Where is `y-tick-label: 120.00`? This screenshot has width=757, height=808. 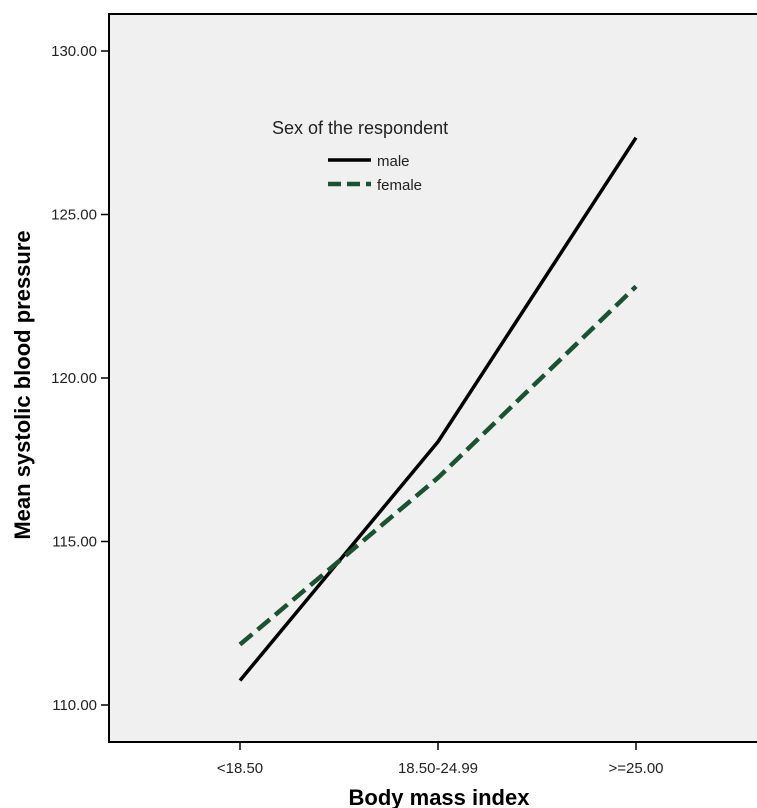 y-tick-label: 120.00 is located at coordinates (74, 378).